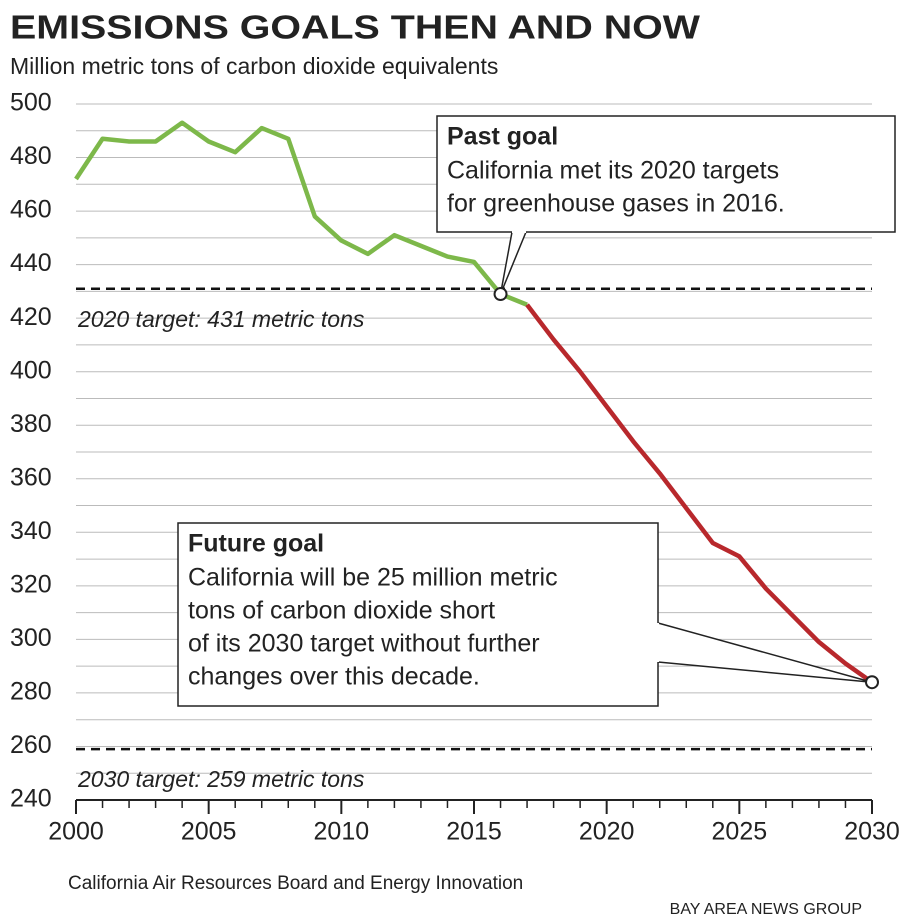  I want to click on y-tick-label: 240, so click(31, 799).